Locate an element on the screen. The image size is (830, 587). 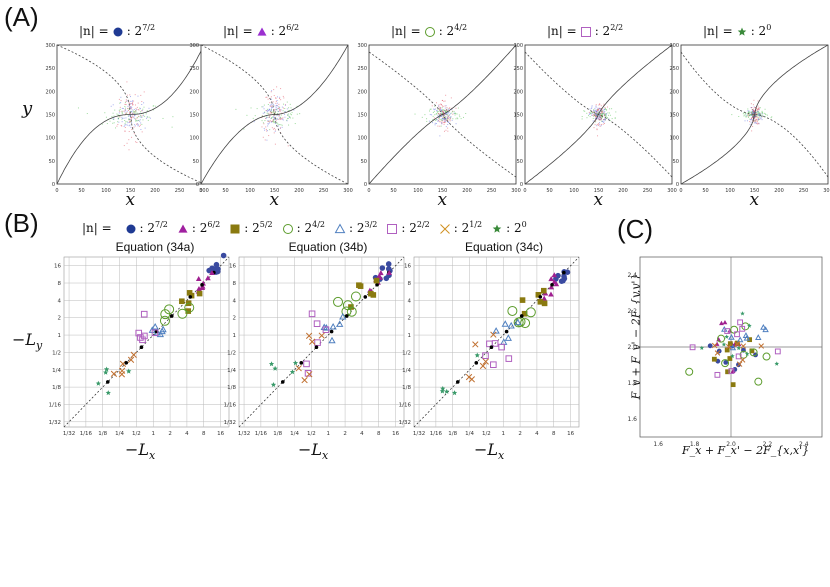
x-tick-label: 250 is located at coordinates (648, 191).